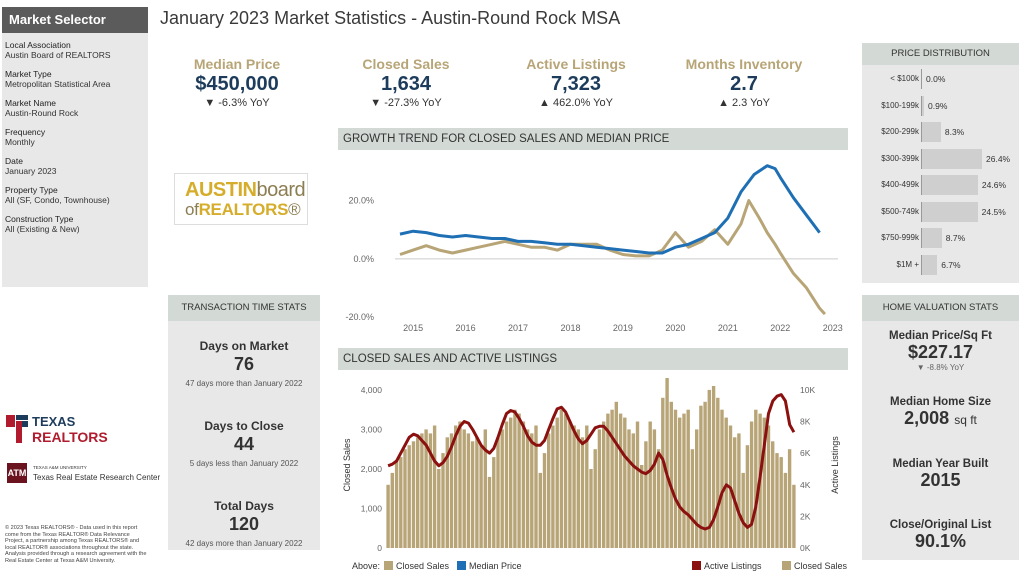  What do you see at coordinates (70, 437) in the screenshot?
I see `svg-text: REALTORS` at bounding box center [70, 437].